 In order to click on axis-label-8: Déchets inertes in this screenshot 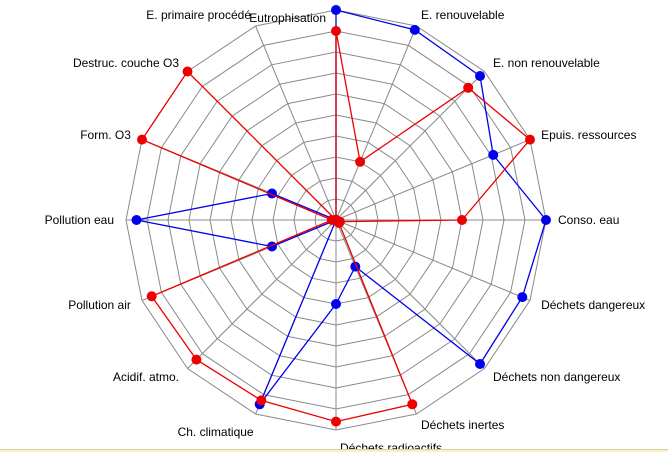, I will do `click(462, 425)`.